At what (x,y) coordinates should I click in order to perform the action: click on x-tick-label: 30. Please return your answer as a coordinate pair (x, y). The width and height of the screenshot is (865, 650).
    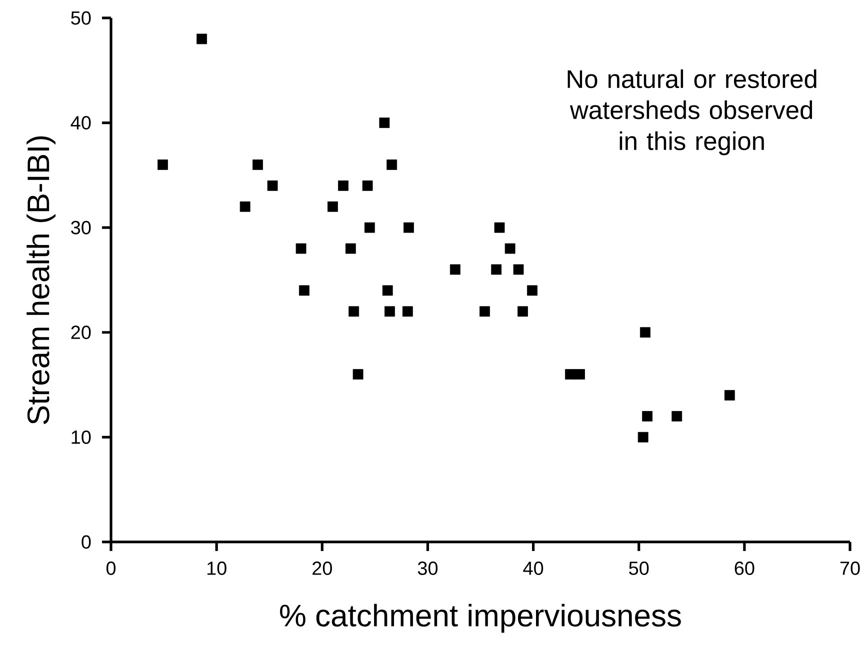
    Looking at the image, I should click on (428, 568).